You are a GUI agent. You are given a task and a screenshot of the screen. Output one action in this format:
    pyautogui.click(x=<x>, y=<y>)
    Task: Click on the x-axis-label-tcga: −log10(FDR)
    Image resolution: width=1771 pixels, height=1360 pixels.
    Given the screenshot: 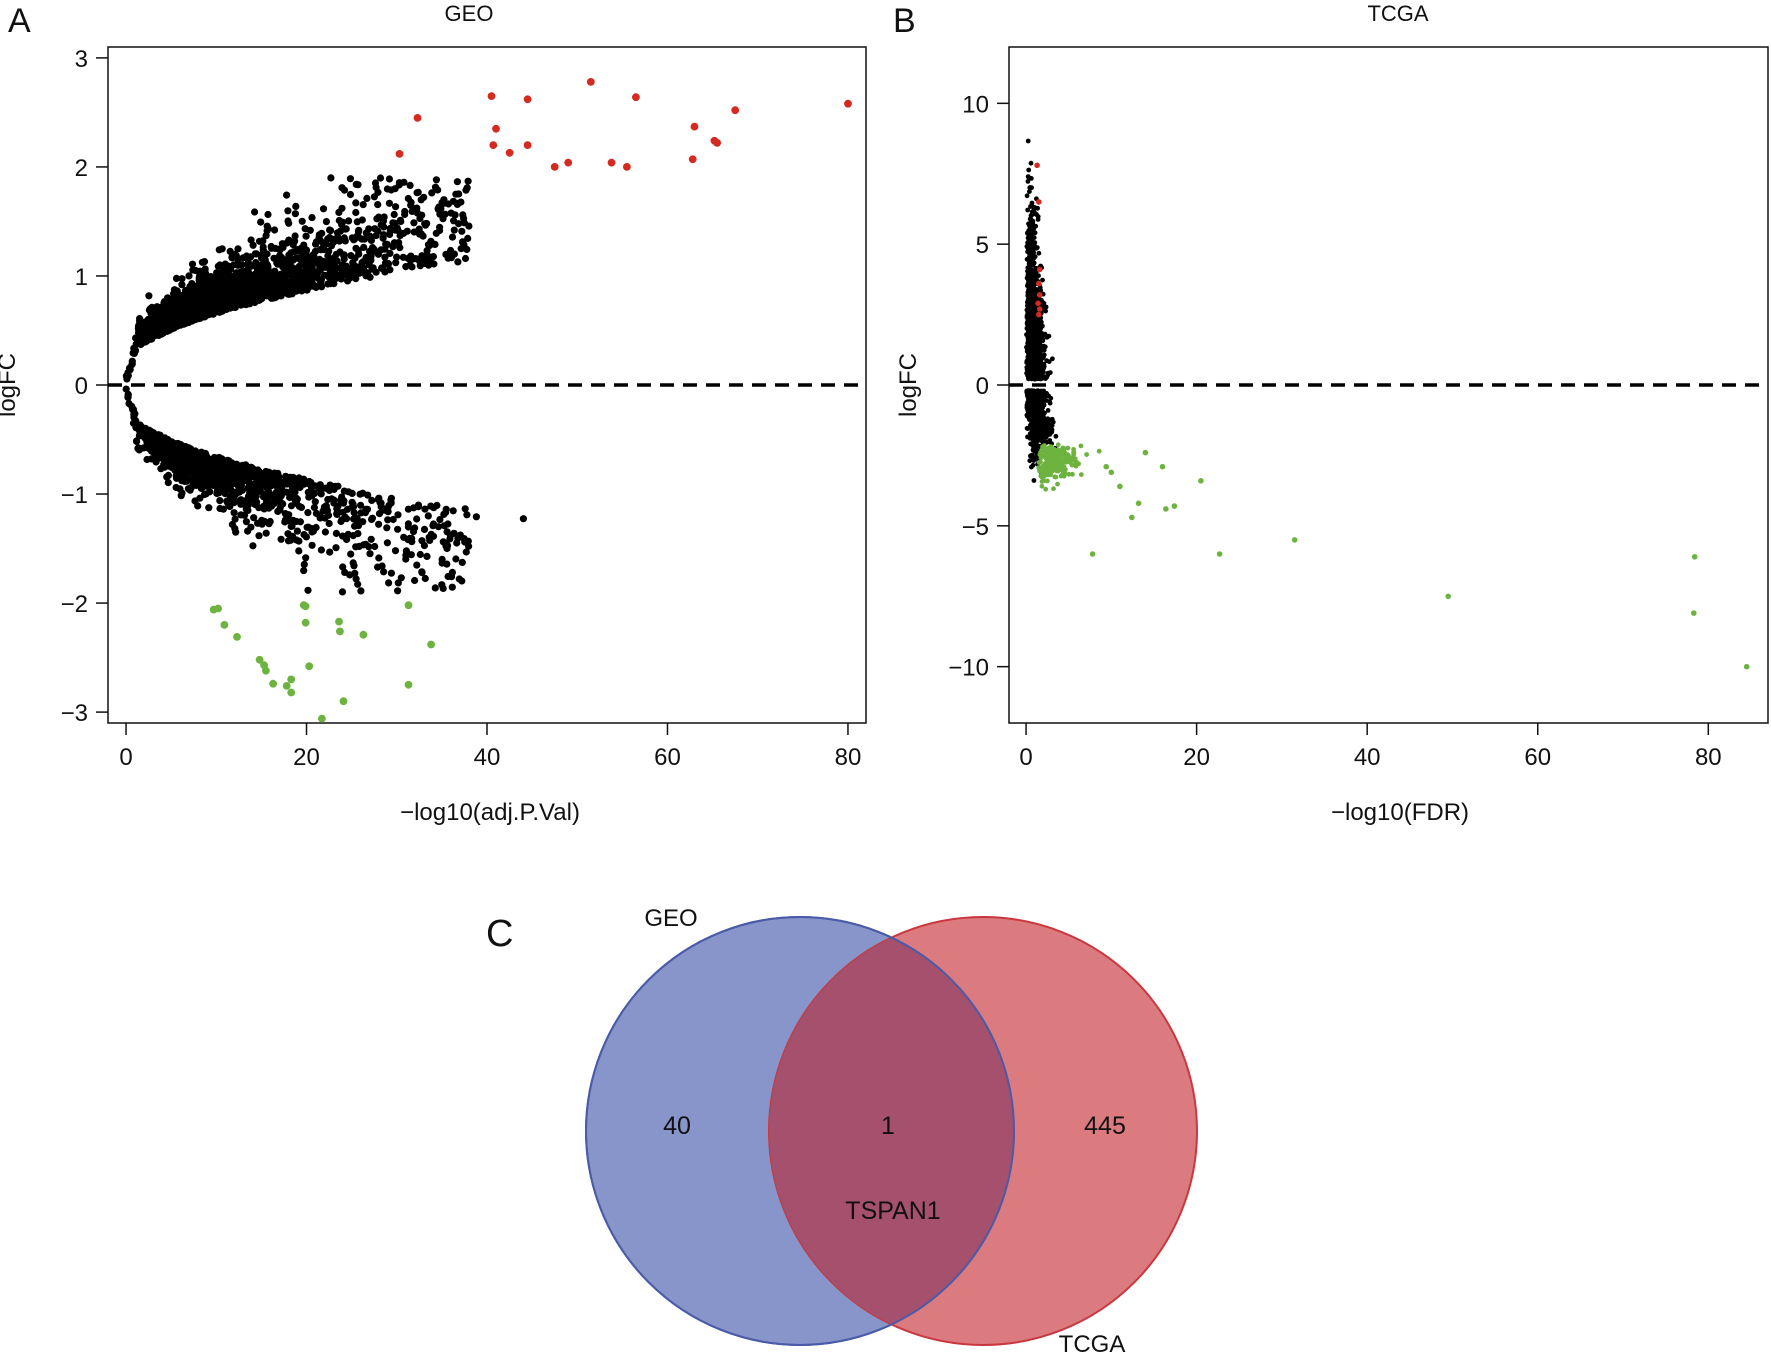 What is the action you would take?
    pyautogui.click(x=1400, y=812)
    